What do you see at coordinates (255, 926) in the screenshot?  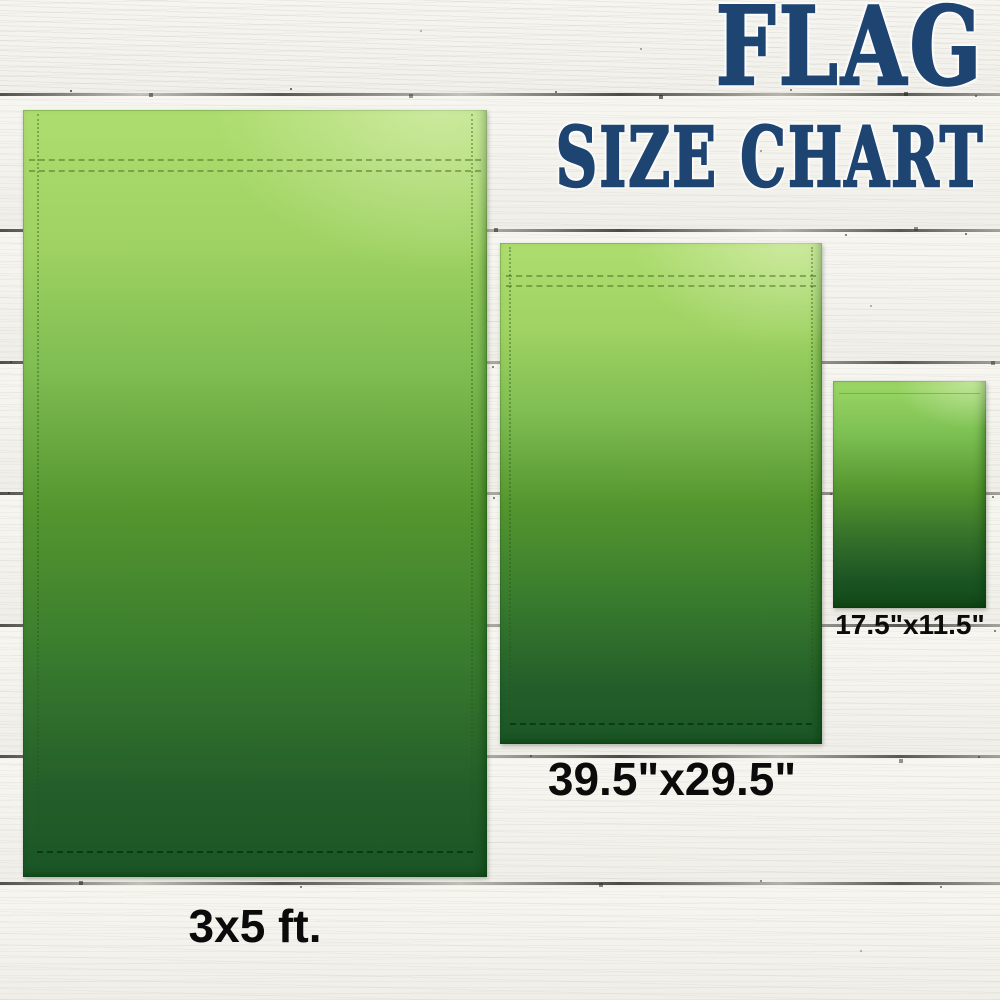 I see `size-label-large: 3x5 ft.` at bounding box center [255, 926].